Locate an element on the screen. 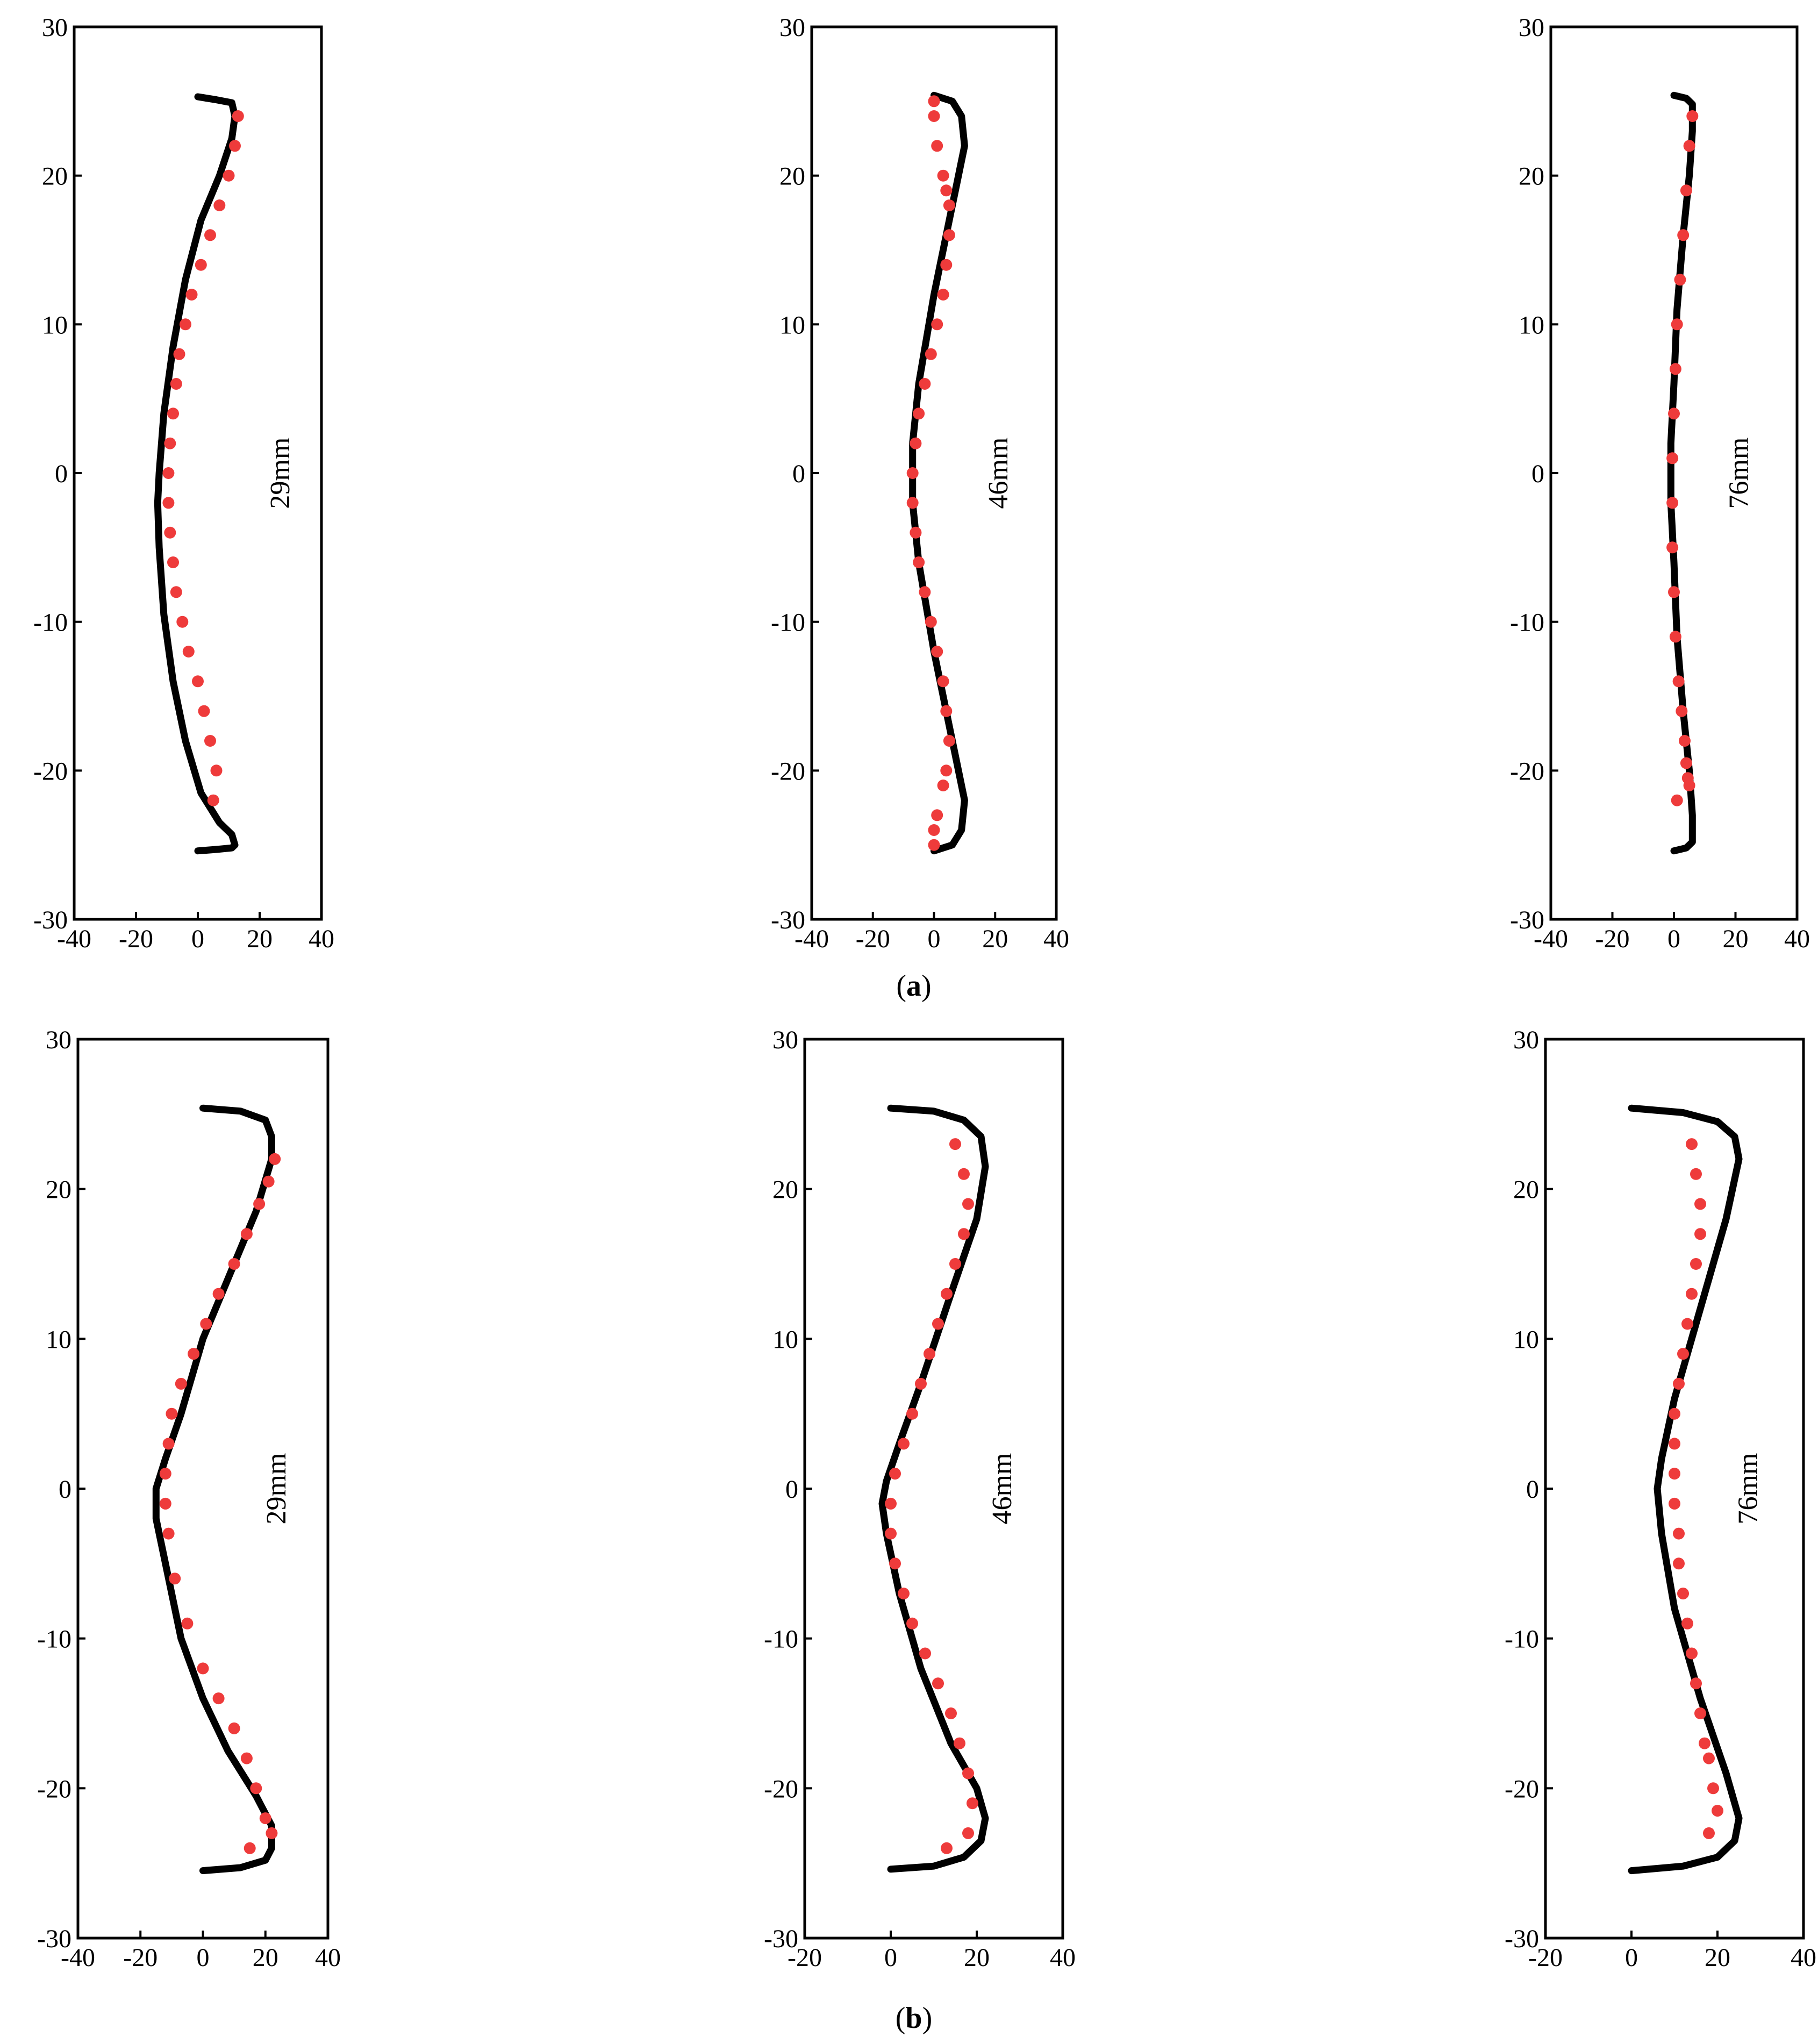 The width and height of the screenshot is (1818, 2044). y-tick-label: 30 is located at coordinates (1526, 1040).